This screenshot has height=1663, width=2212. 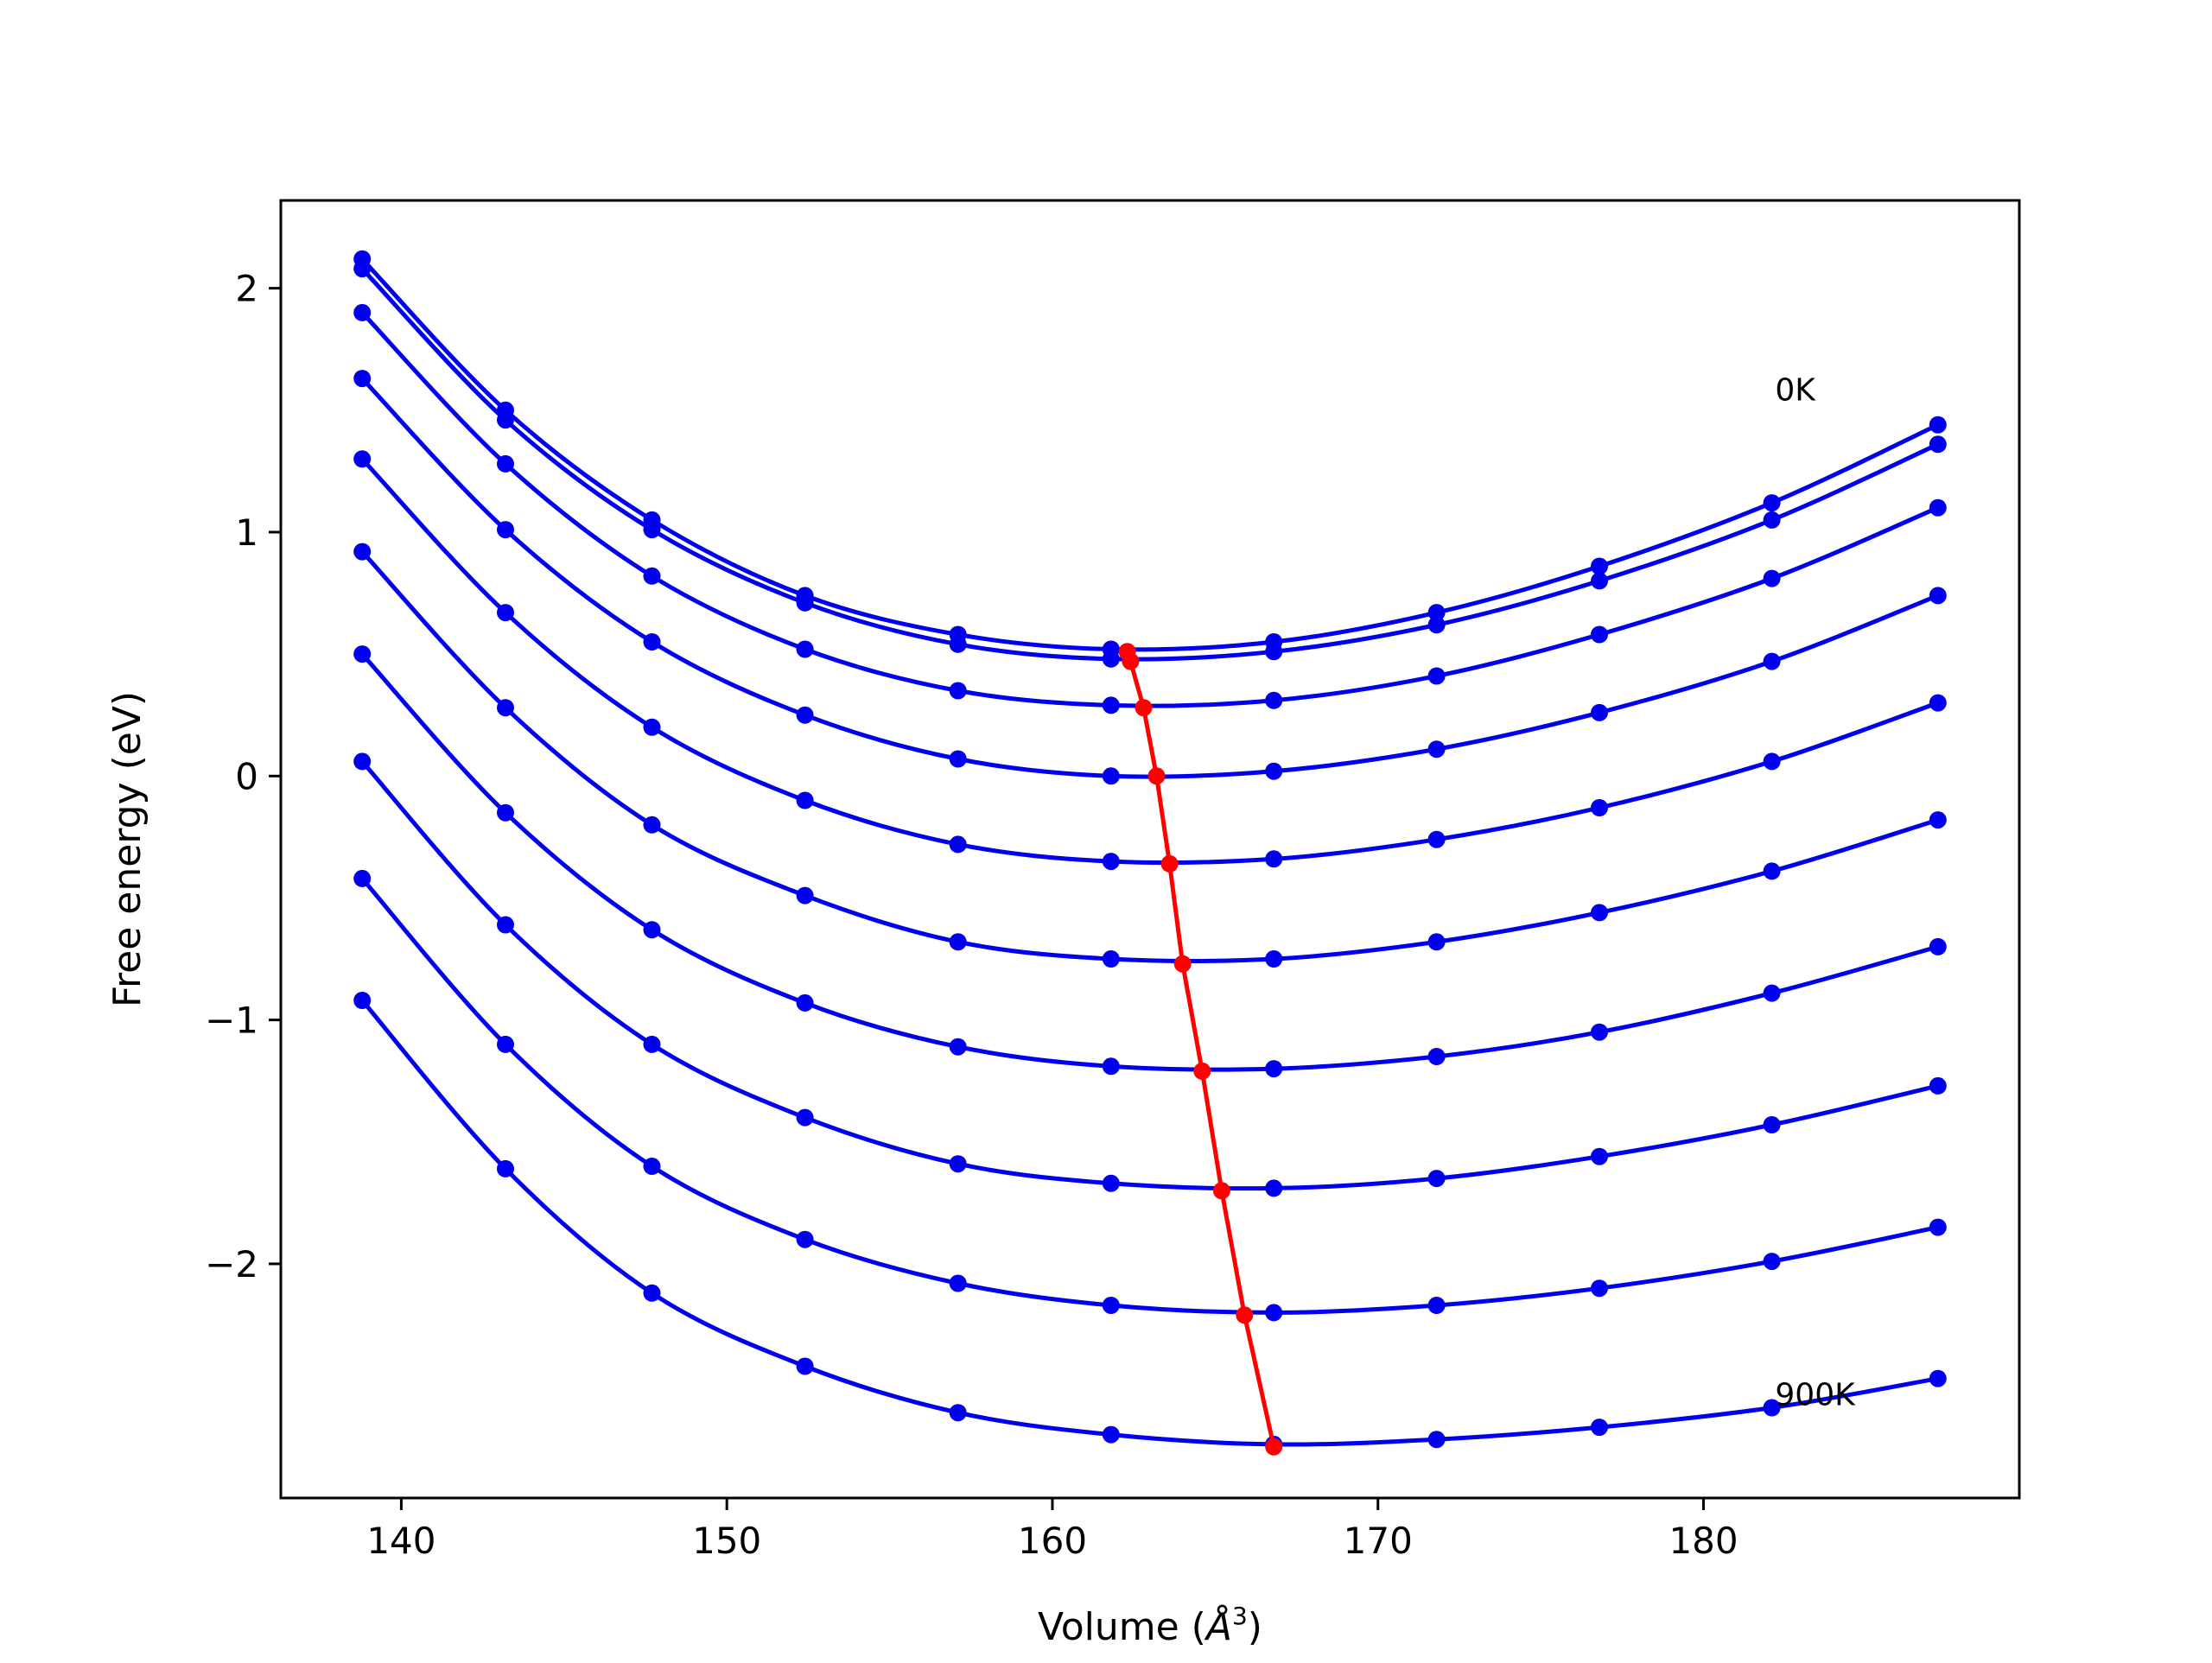 What do you see at coordinates (246, 289) in the screenshot?
I see `y-tick-label-0: 2` at bounding box center [246, 289].